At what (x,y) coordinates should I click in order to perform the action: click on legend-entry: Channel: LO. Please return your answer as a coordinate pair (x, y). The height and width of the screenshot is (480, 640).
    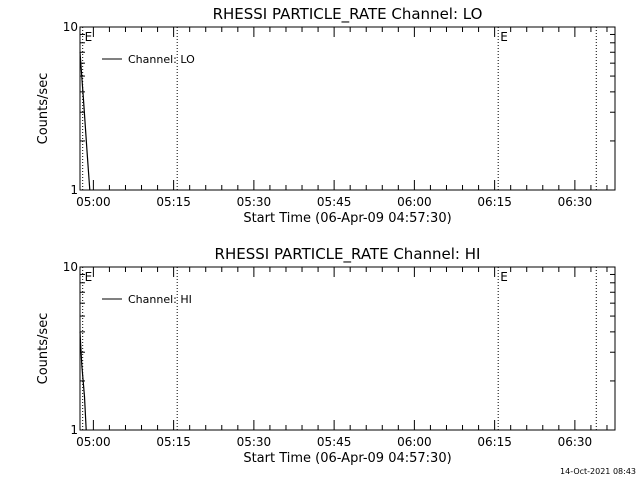
    Looking at the image, I should click on (161, 59).